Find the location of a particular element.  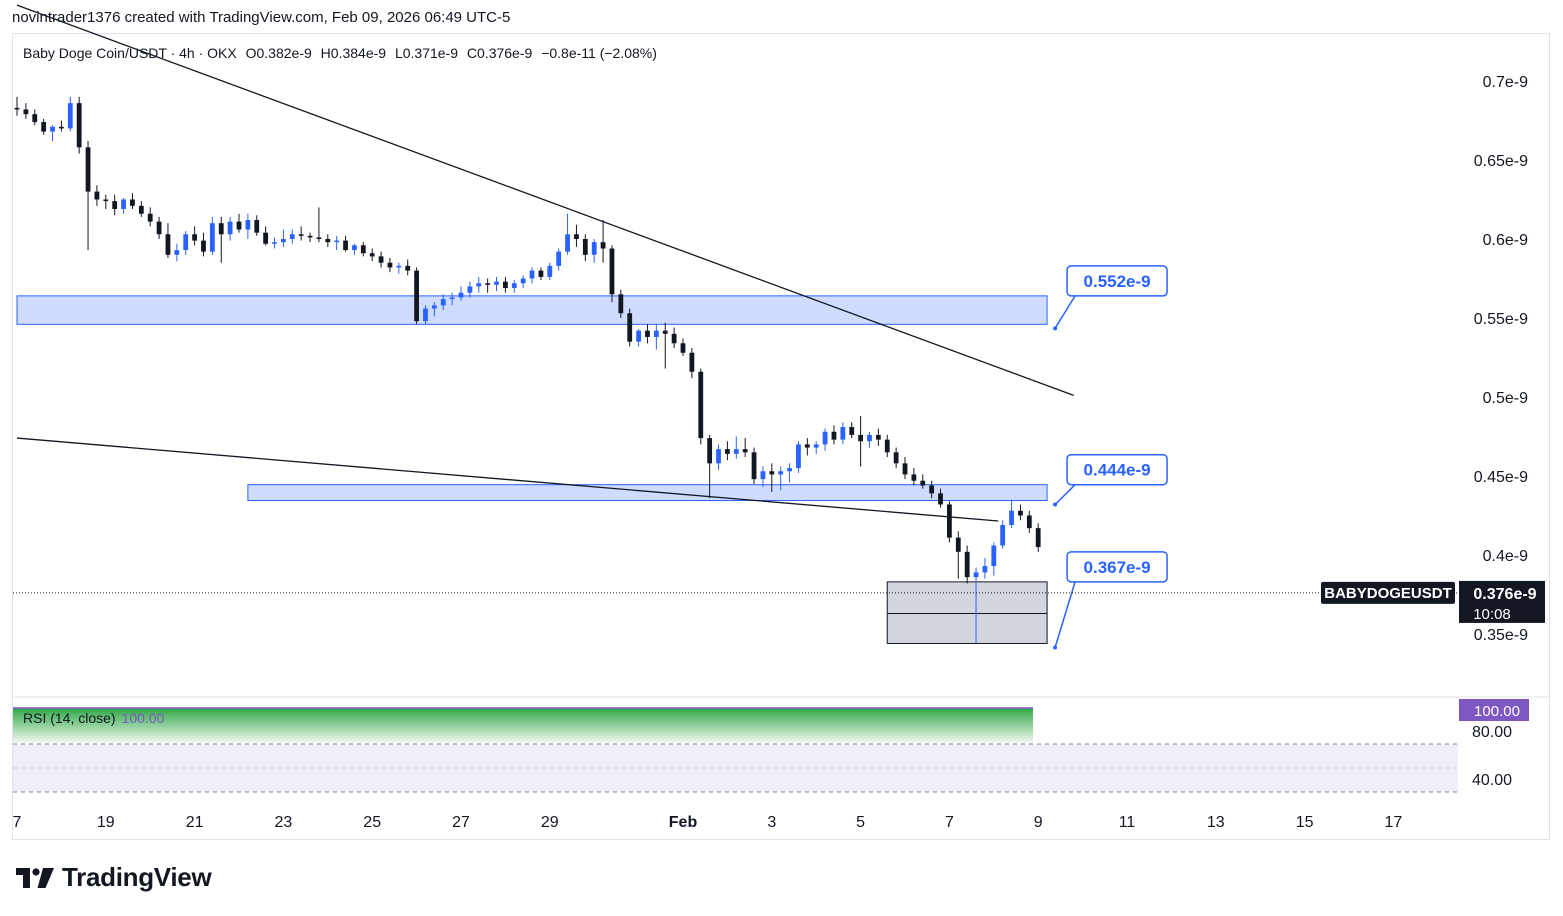

x-tick-label: 19 is located at coordinates (106, 822).